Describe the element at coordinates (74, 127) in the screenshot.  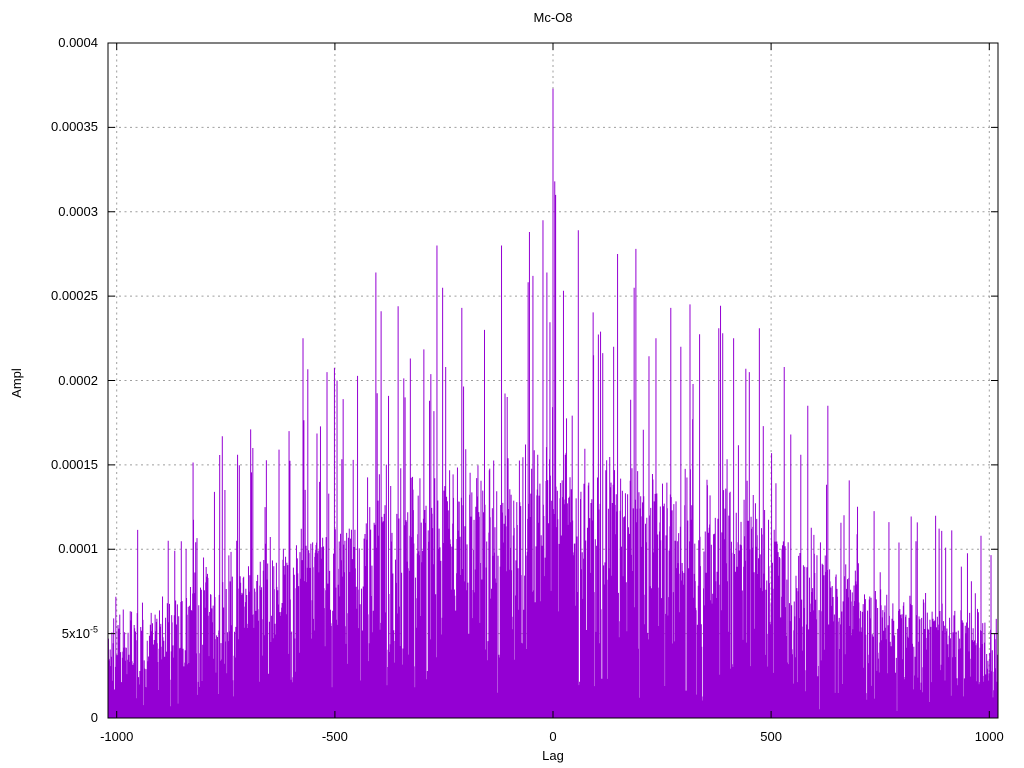
I see `y-tick-label: 0.00035` at that location.